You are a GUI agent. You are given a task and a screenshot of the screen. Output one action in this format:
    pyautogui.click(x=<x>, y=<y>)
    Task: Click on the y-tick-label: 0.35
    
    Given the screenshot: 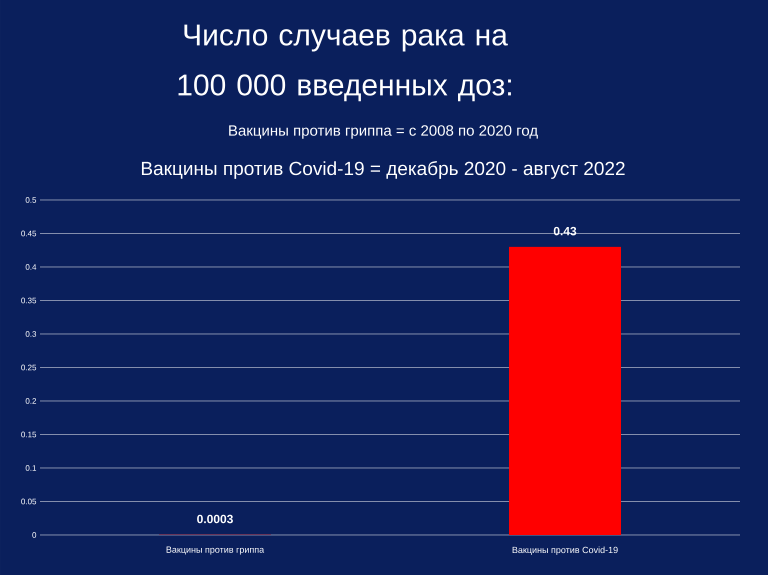 What is the action you would take?
    pyautogui.click(x=28, y=301)
    